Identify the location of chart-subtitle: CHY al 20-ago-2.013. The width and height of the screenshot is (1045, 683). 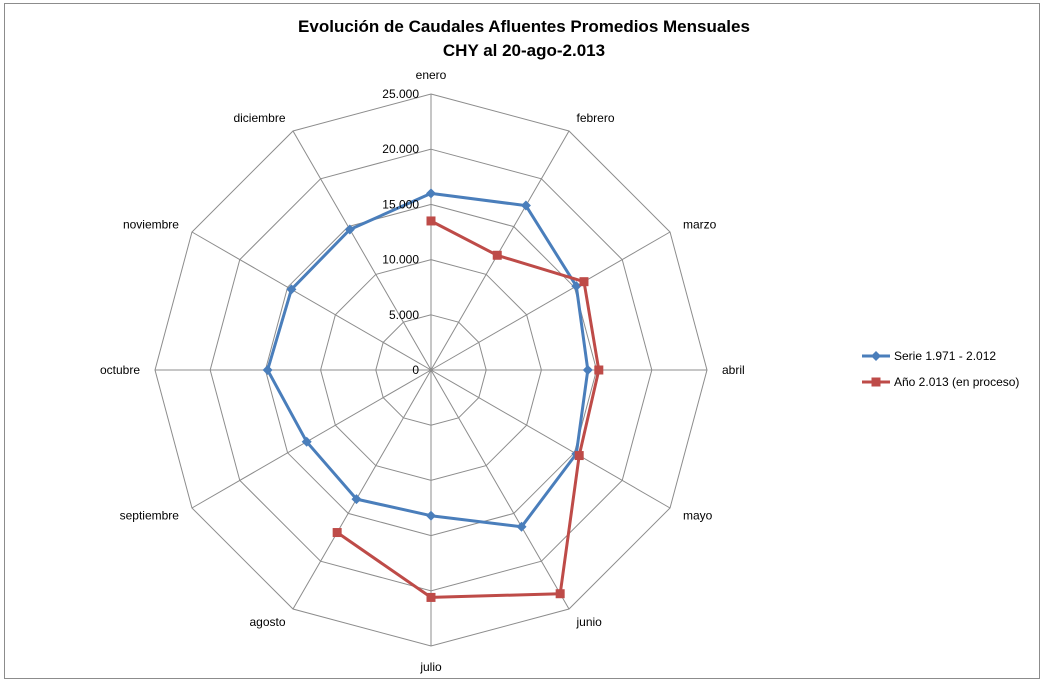
(524, 50).